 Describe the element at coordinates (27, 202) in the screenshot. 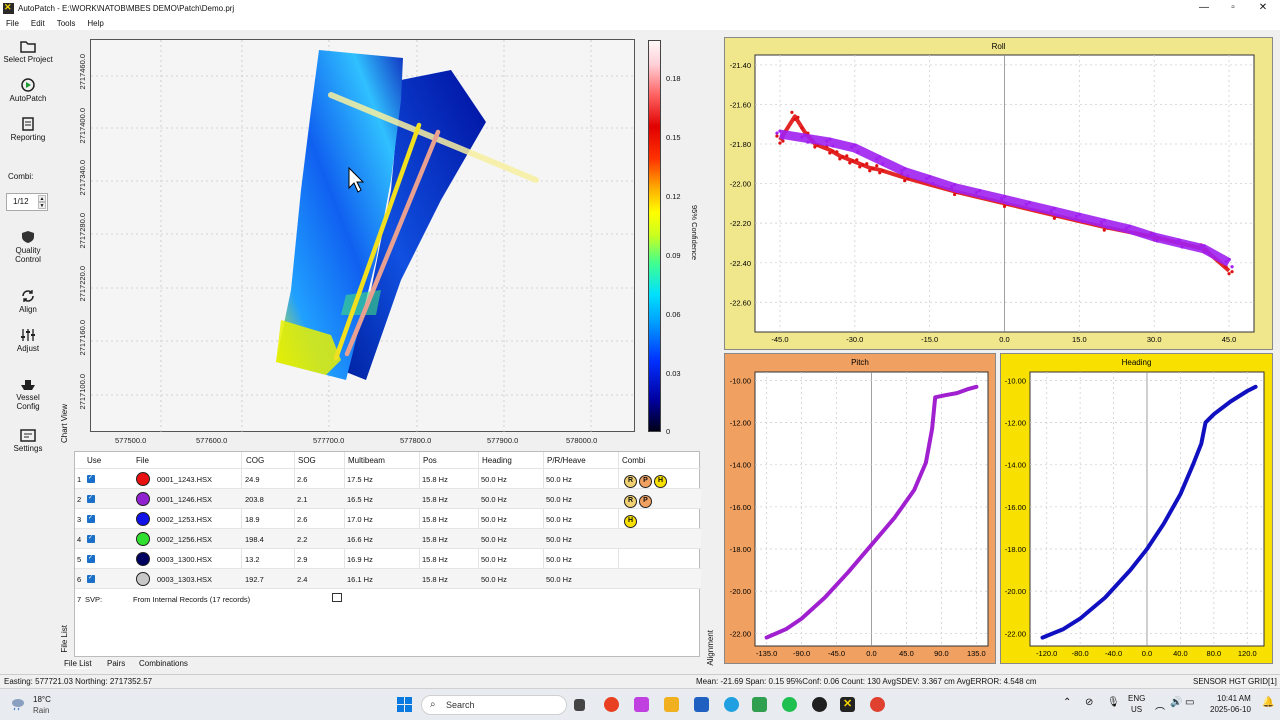

I see `combi-spinbox: 1/12 ▲ ▼` at that location.